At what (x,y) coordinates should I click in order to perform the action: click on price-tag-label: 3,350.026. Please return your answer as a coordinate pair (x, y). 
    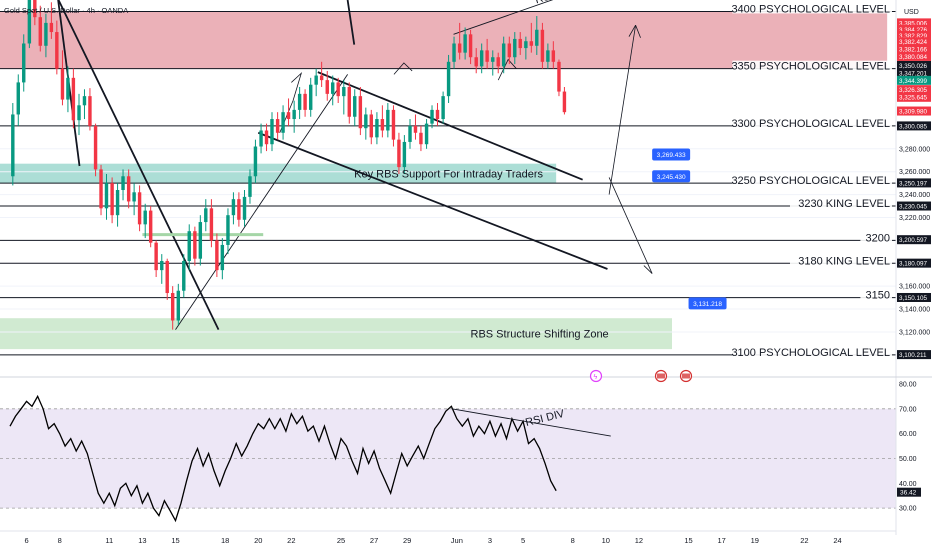
    Looking at the image, I should click on (913, 66).